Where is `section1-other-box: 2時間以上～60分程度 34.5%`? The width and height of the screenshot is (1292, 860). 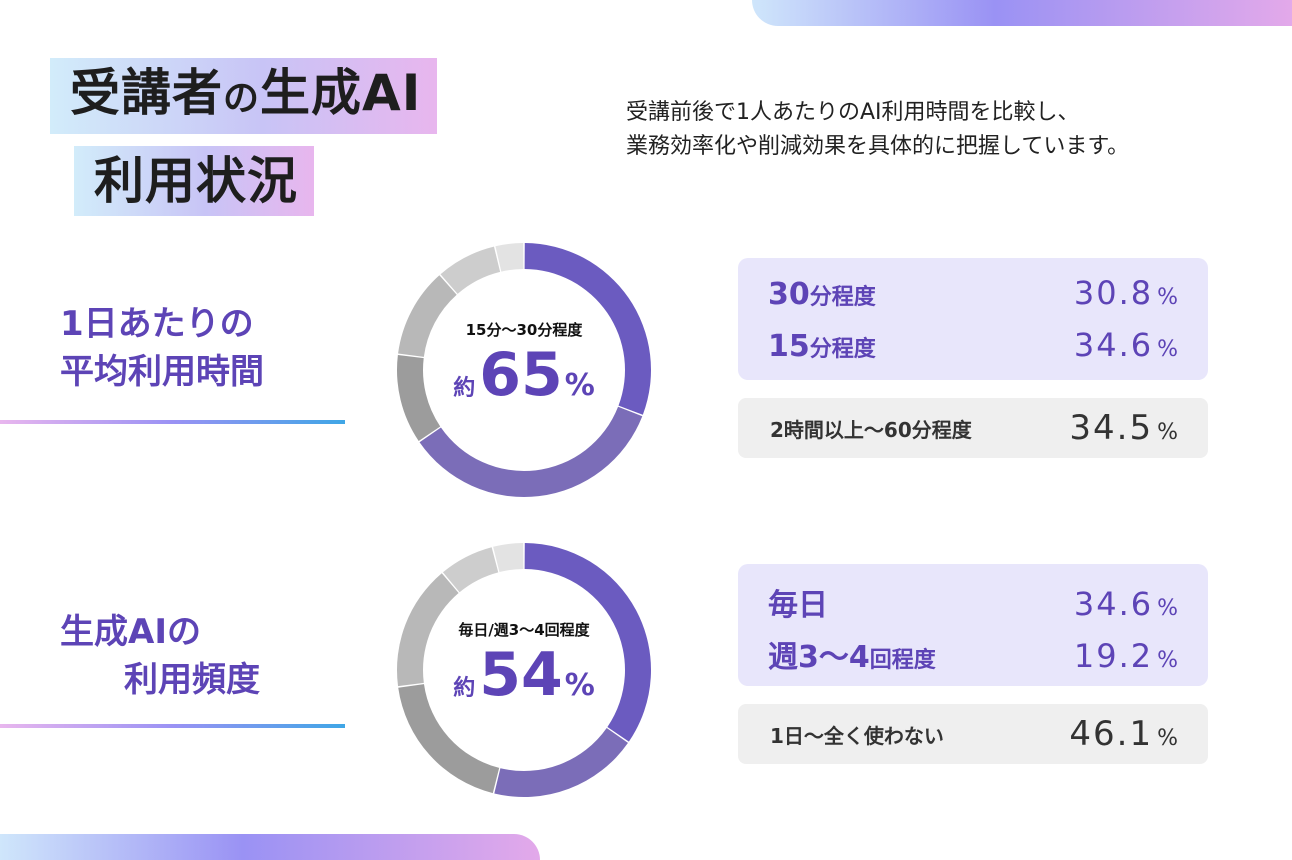
section1-other-box: 2時間以上～60分程度 34.5% is located at coordinates (973, 428).